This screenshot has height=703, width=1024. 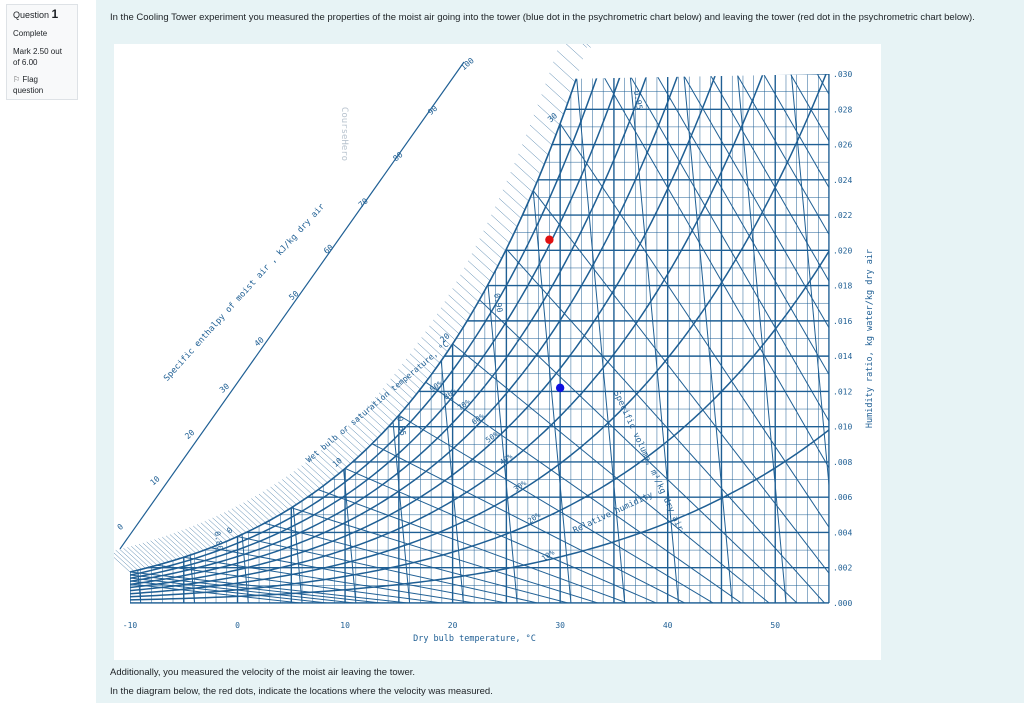 I want to click on x-tick-label: -10, so click(x=130, y=625).